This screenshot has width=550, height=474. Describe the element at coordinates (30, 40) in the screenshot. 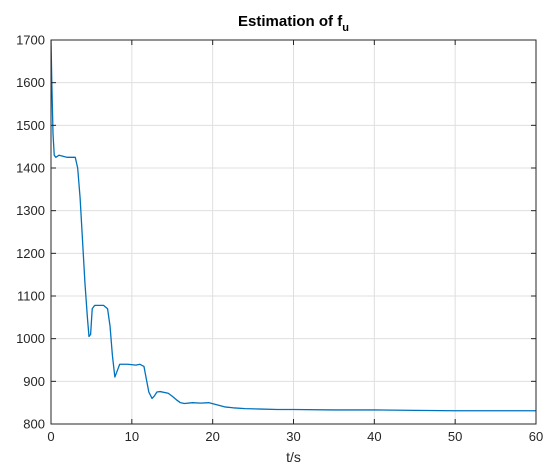

I see `y-tick-label: 1700` at that location.